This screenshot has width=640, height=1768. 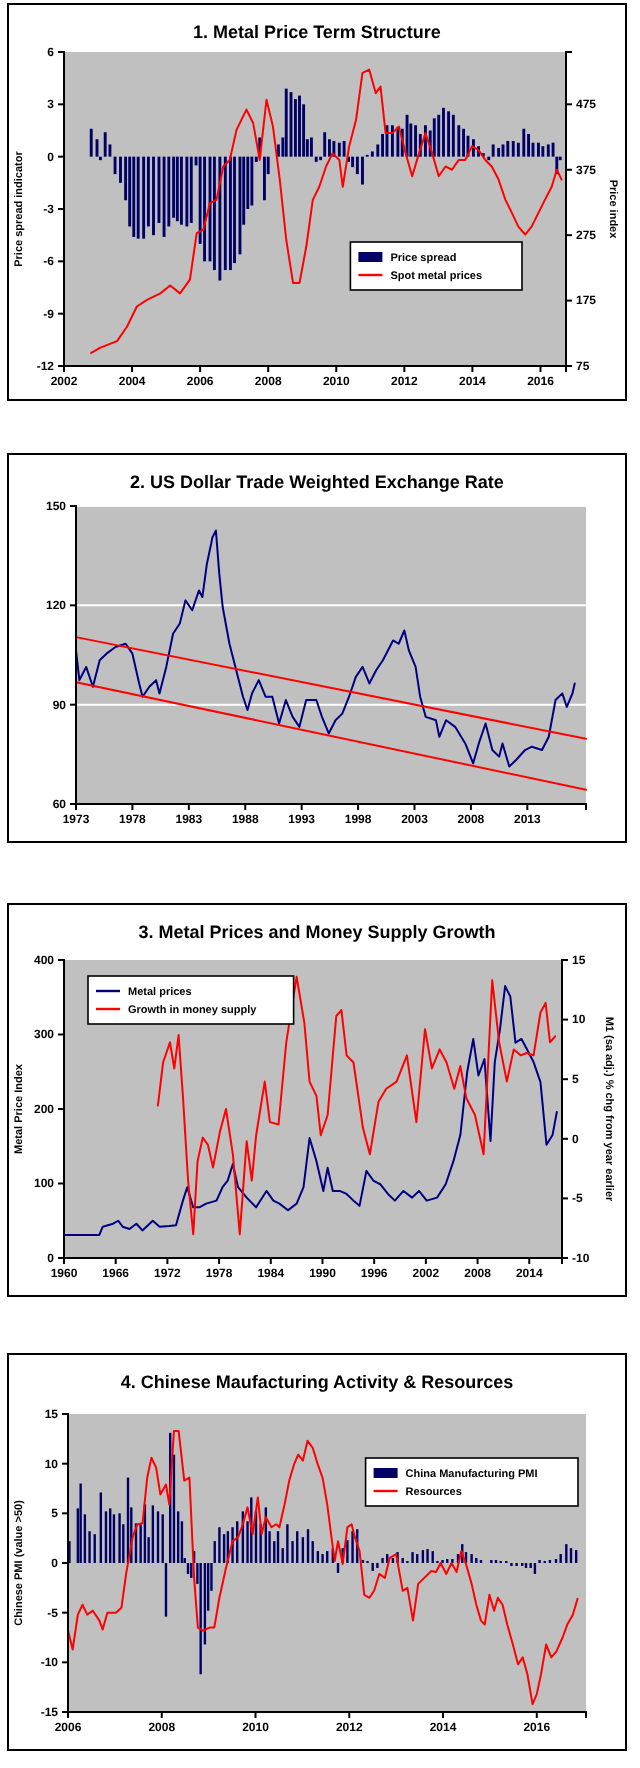 I want to click on chart-title: 2. US Dollar Trade Weighted Exchange Rate, so click(x=317, y=482).